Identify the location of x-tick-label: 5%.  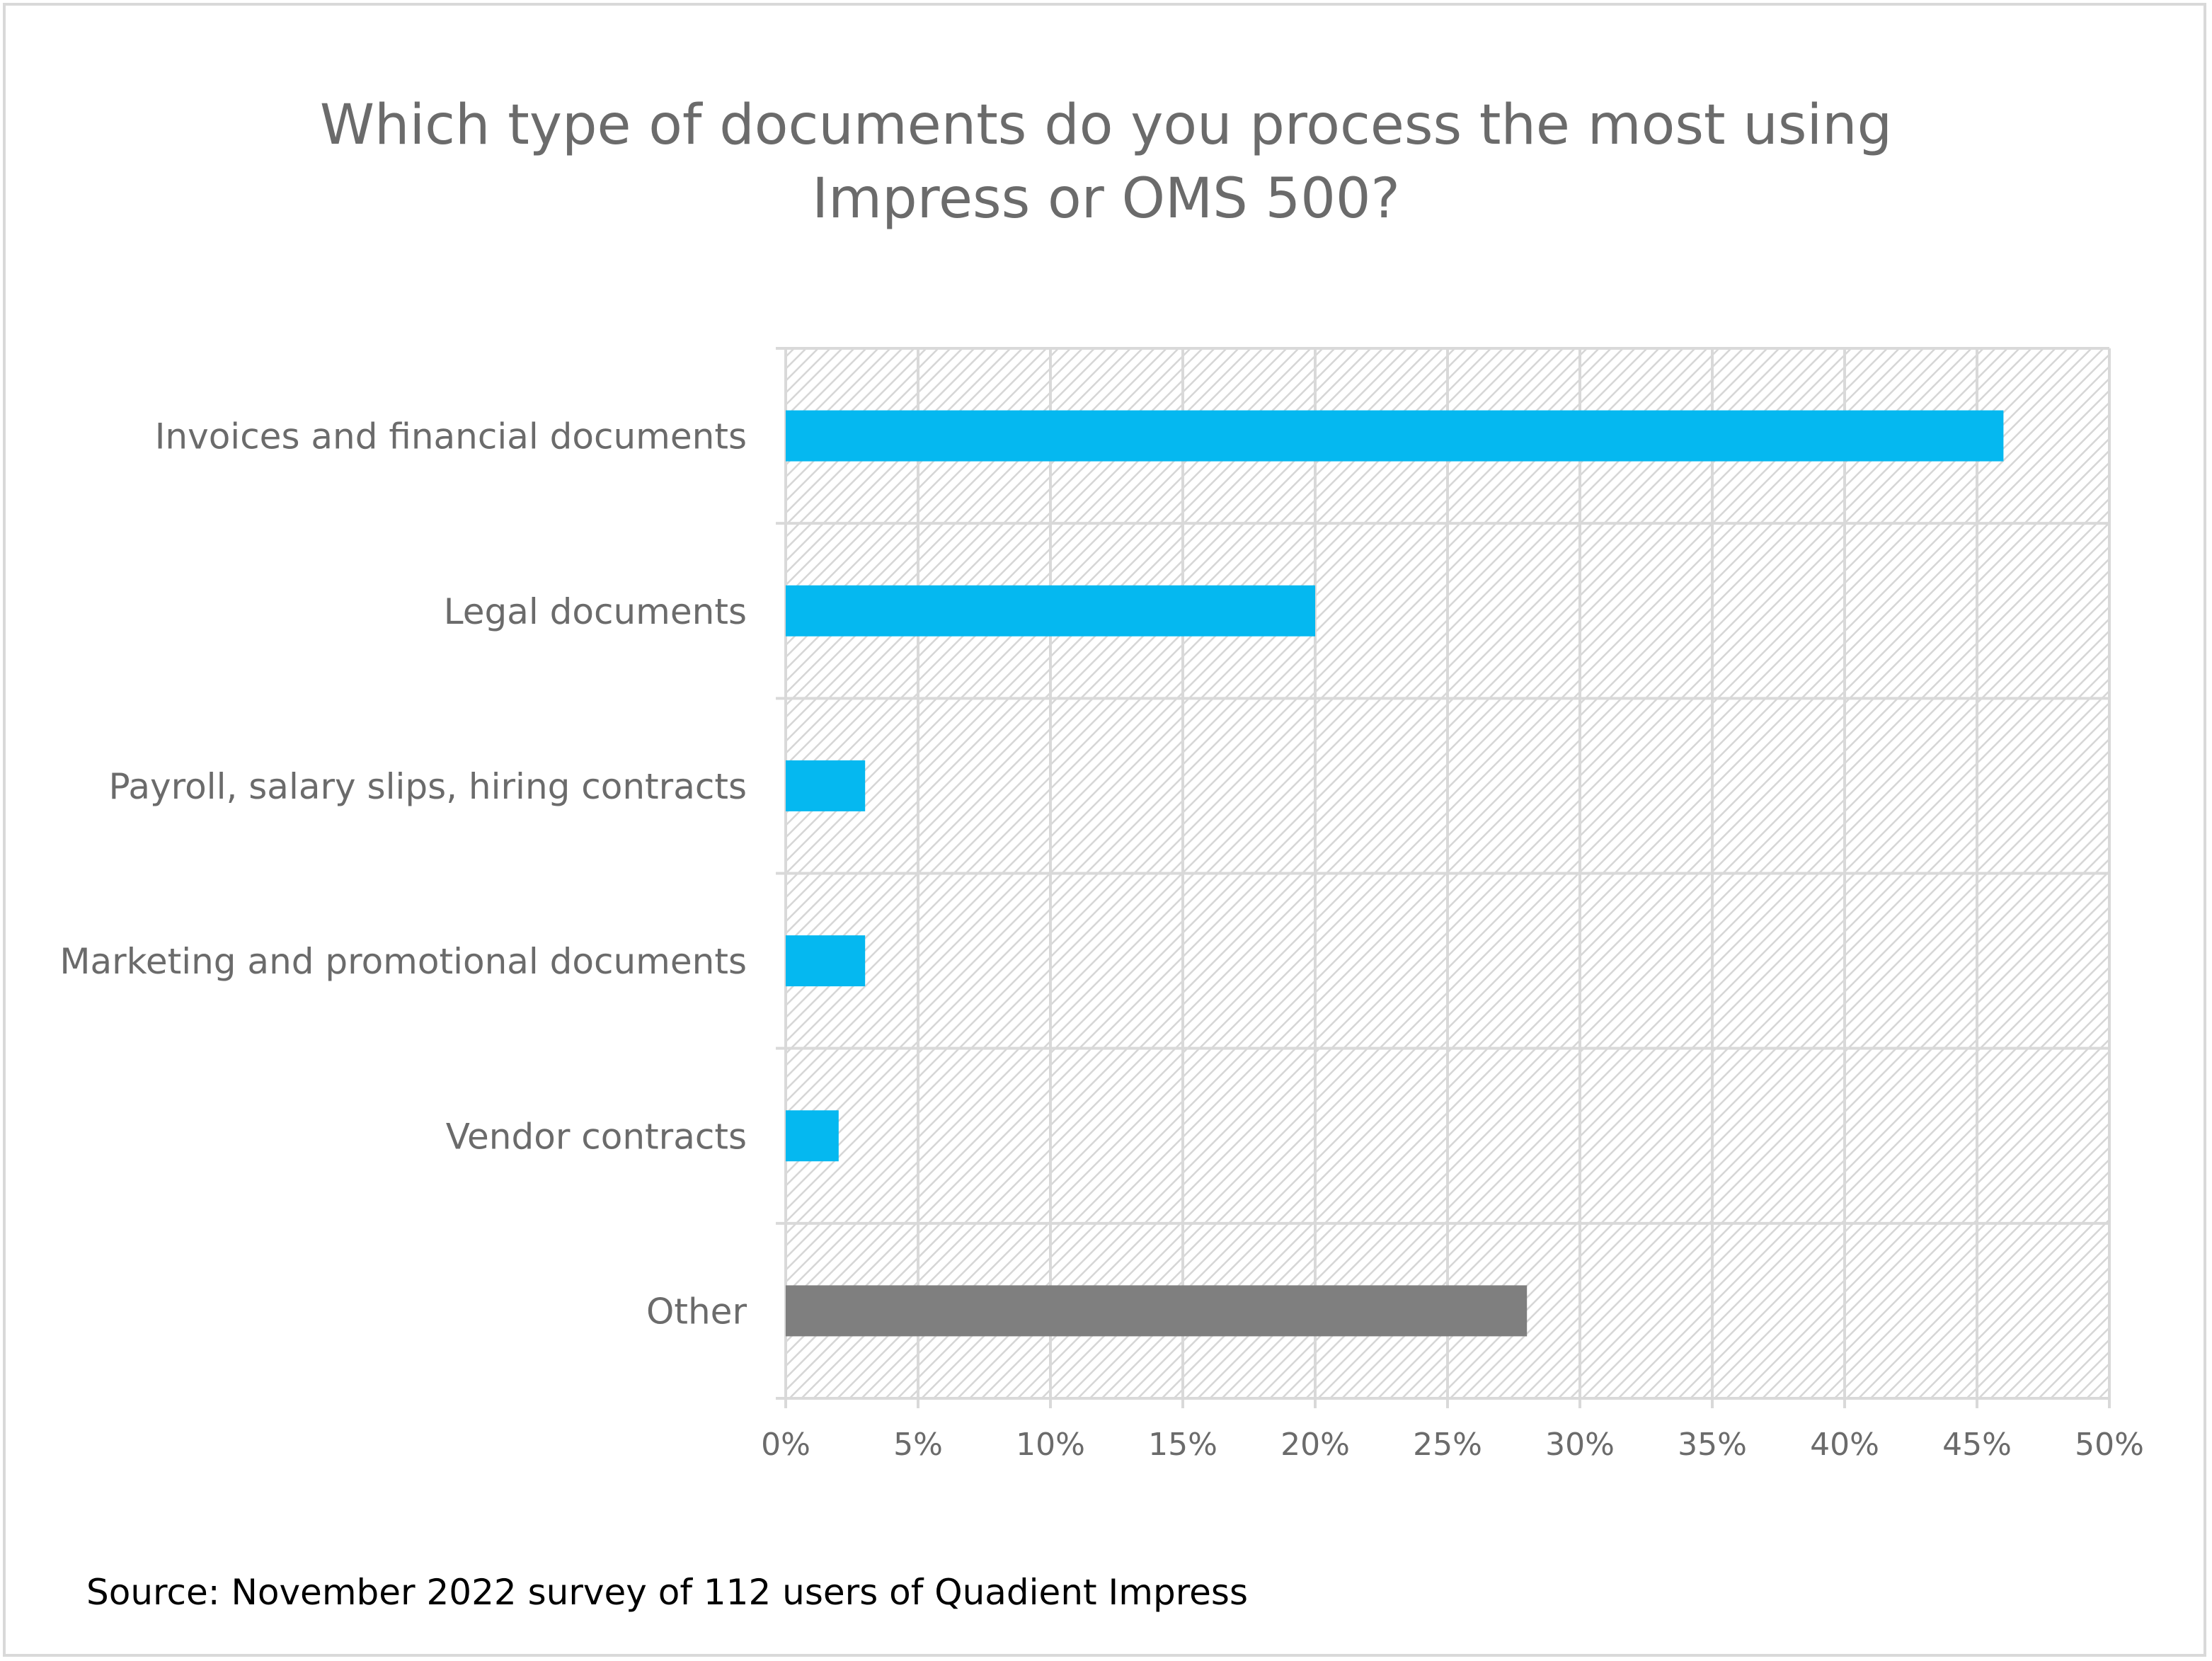
(918, 1445).